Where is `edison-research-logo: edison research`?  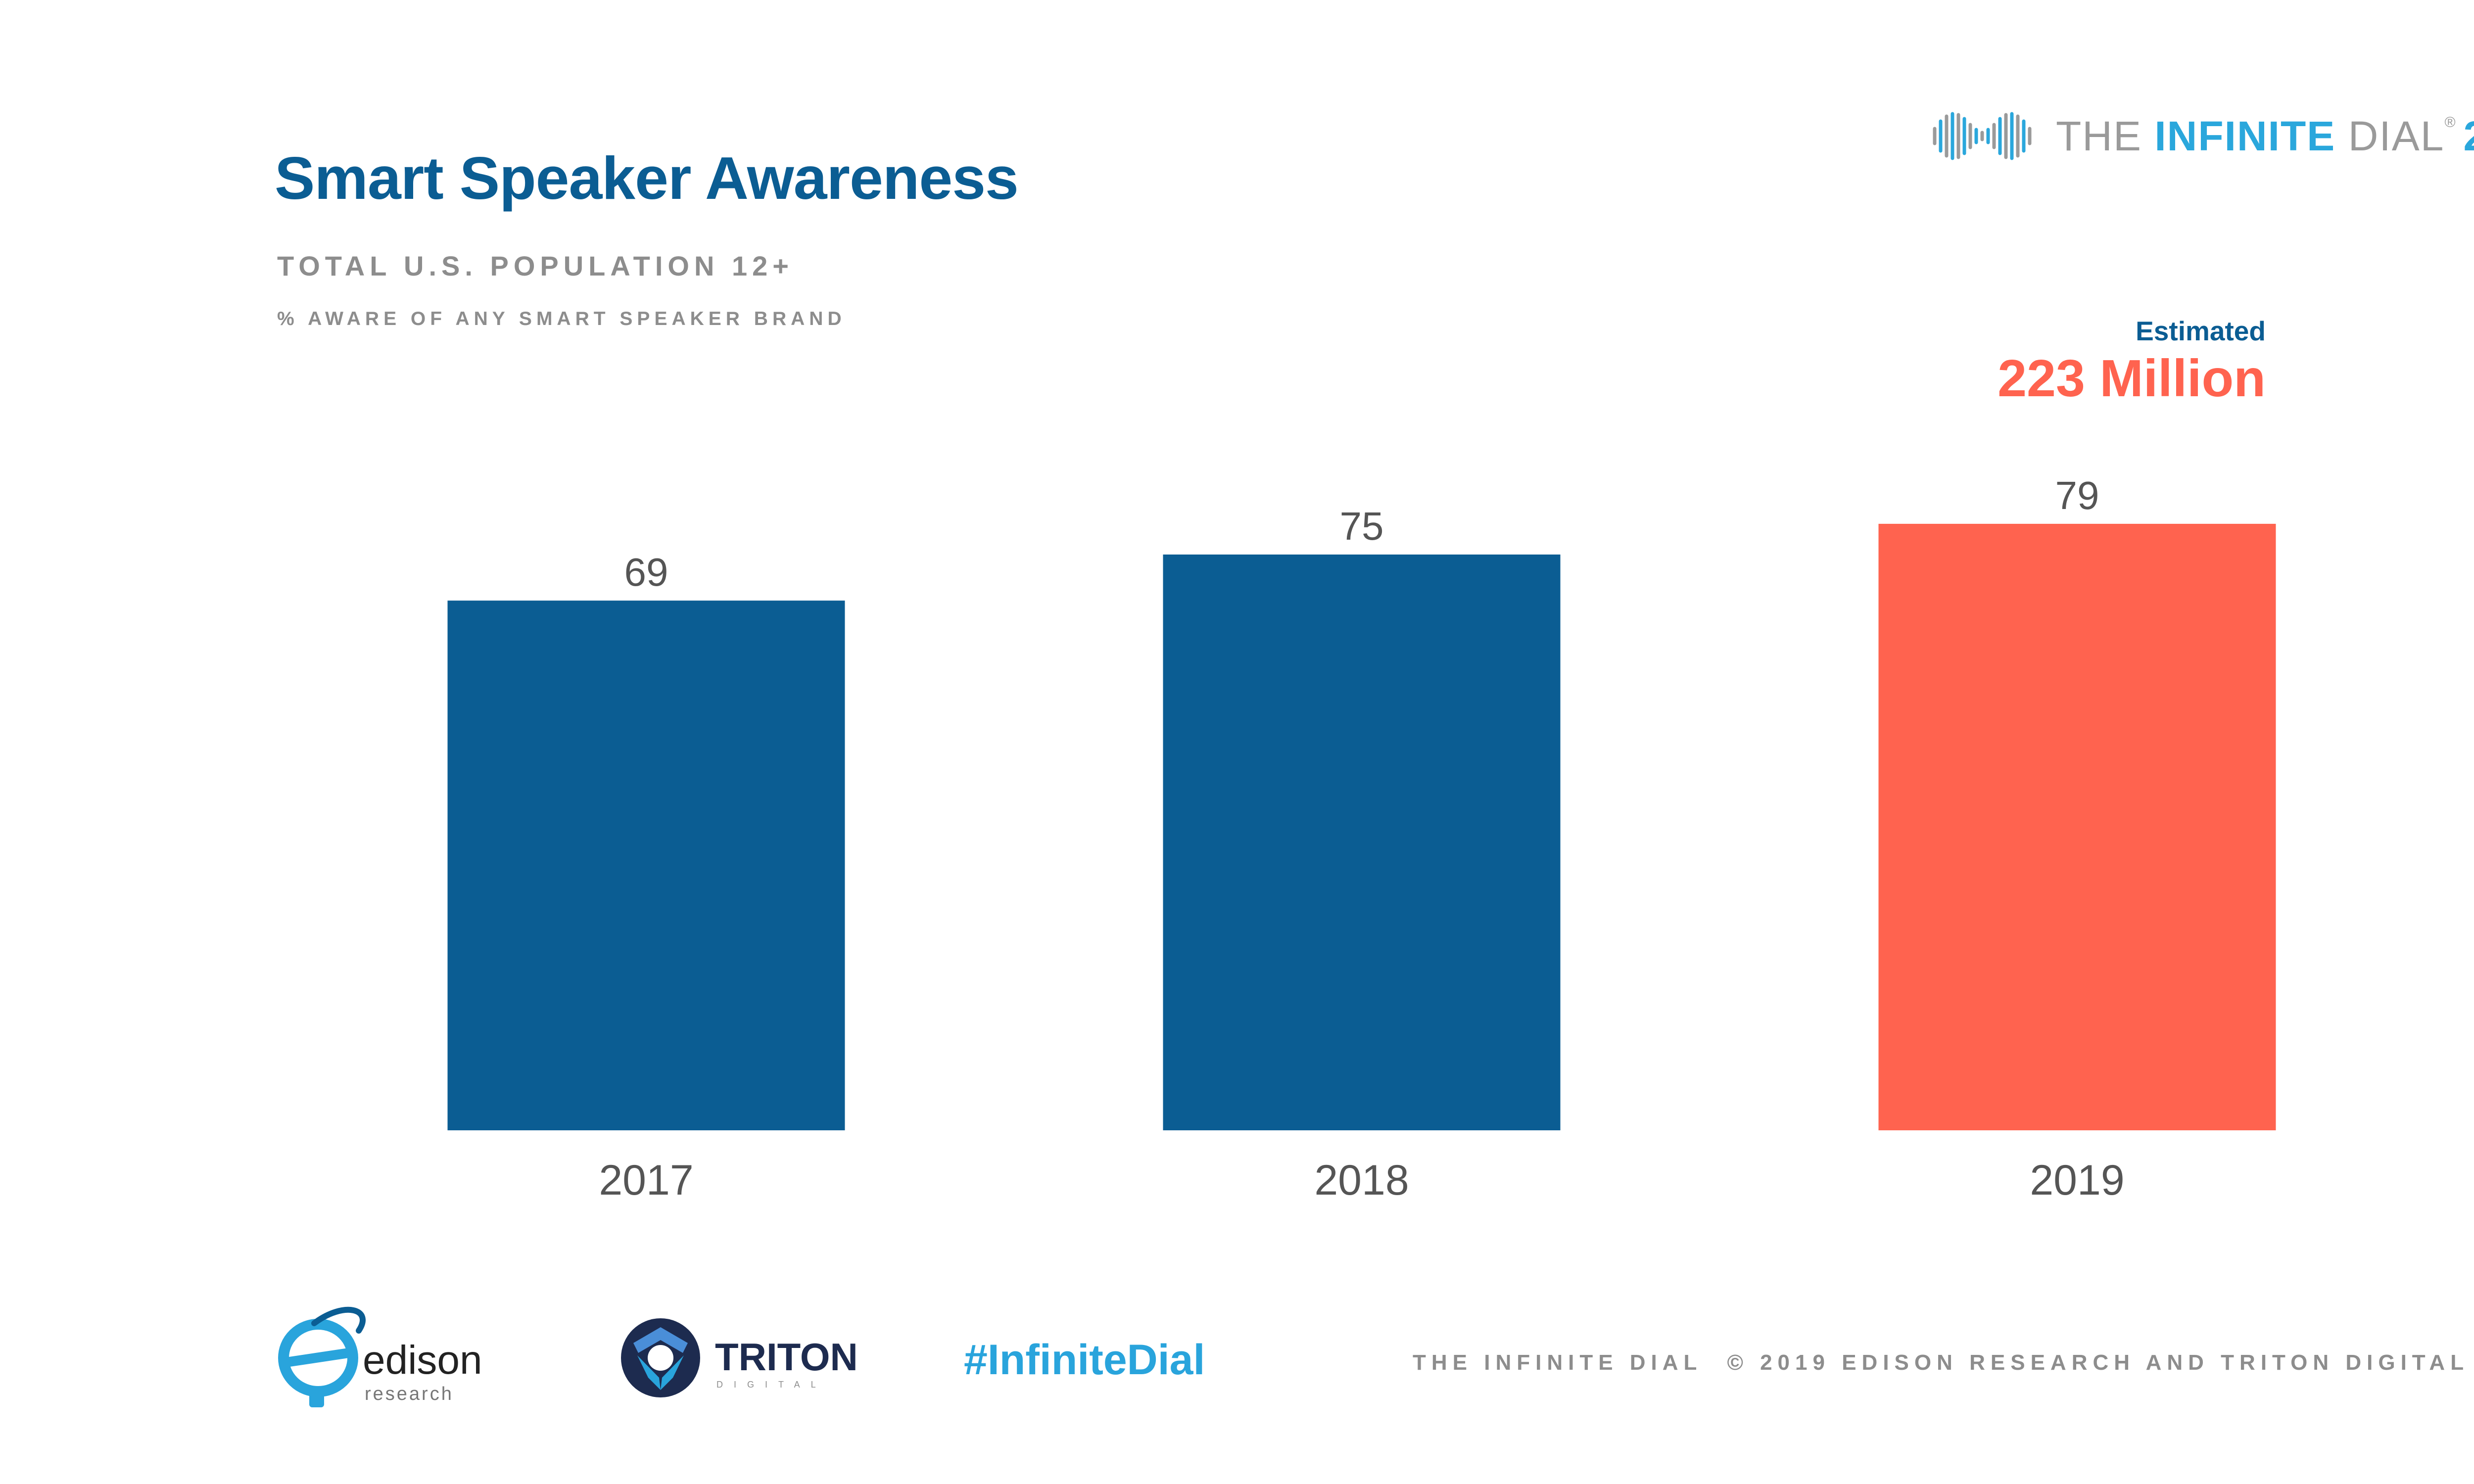 edison-research-logo: edison research is located at coordinates (389, 1357).